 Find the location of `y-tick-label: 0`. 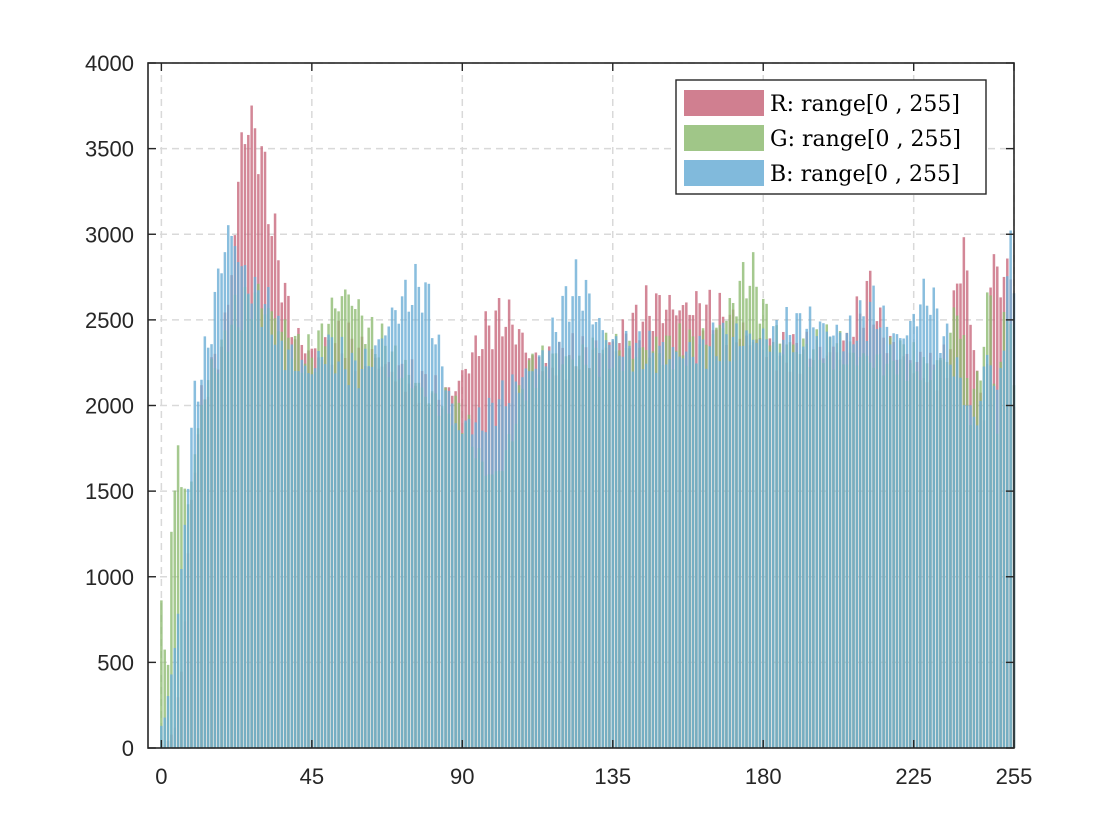

y-tick-label: 0 is located at coordinates (128, 748).